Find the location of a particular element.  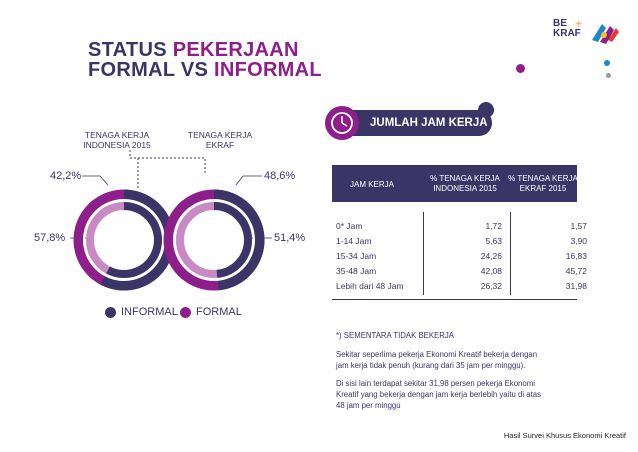

table-cell-jam: 15-34 Jam is located at coordinates (356, 256).